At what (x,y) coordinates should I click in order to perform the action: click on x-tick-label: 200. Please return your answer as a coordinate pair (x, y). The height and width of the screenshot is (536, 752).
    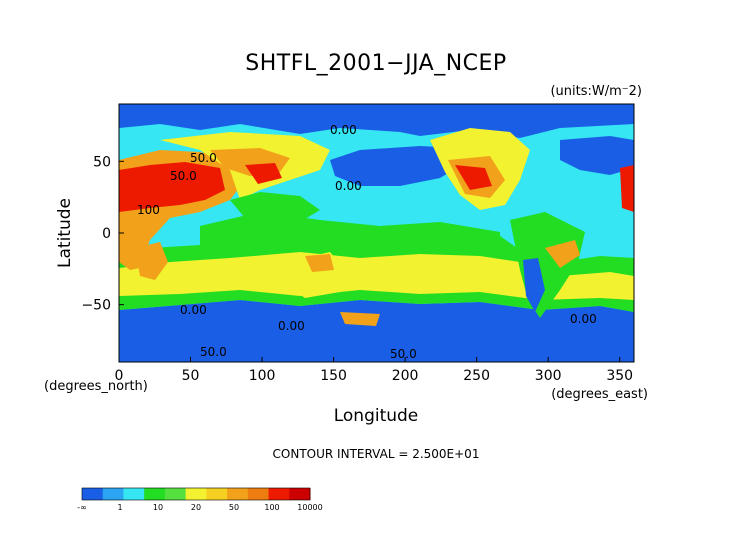
    Looking at the image, I should click on (405, 376).